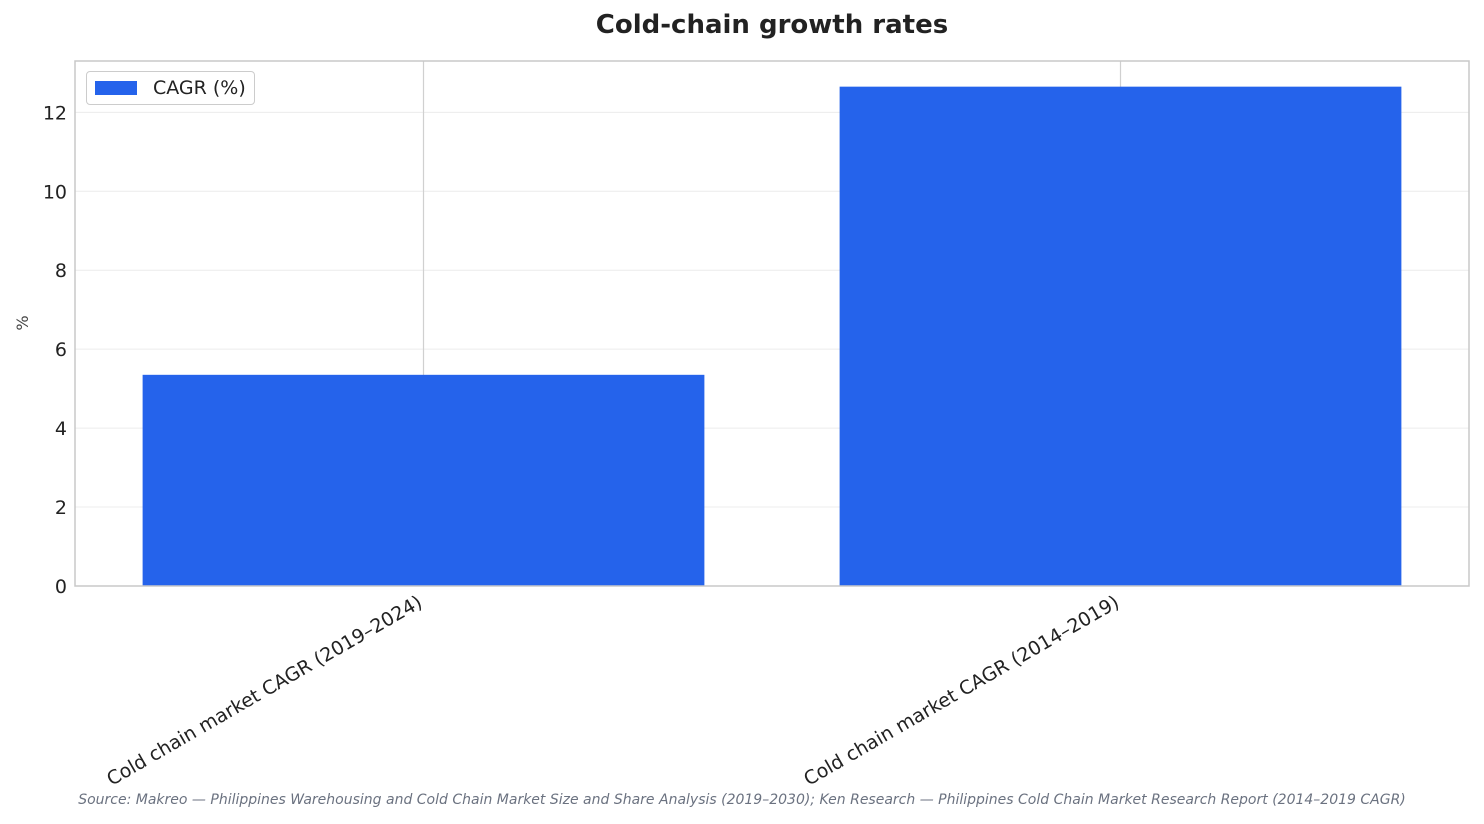 This screenshot has width=1484, height=824. Describe the element at coordinates (61, 429) in the screenshot. I see `y-tick-label: 4` at that location.